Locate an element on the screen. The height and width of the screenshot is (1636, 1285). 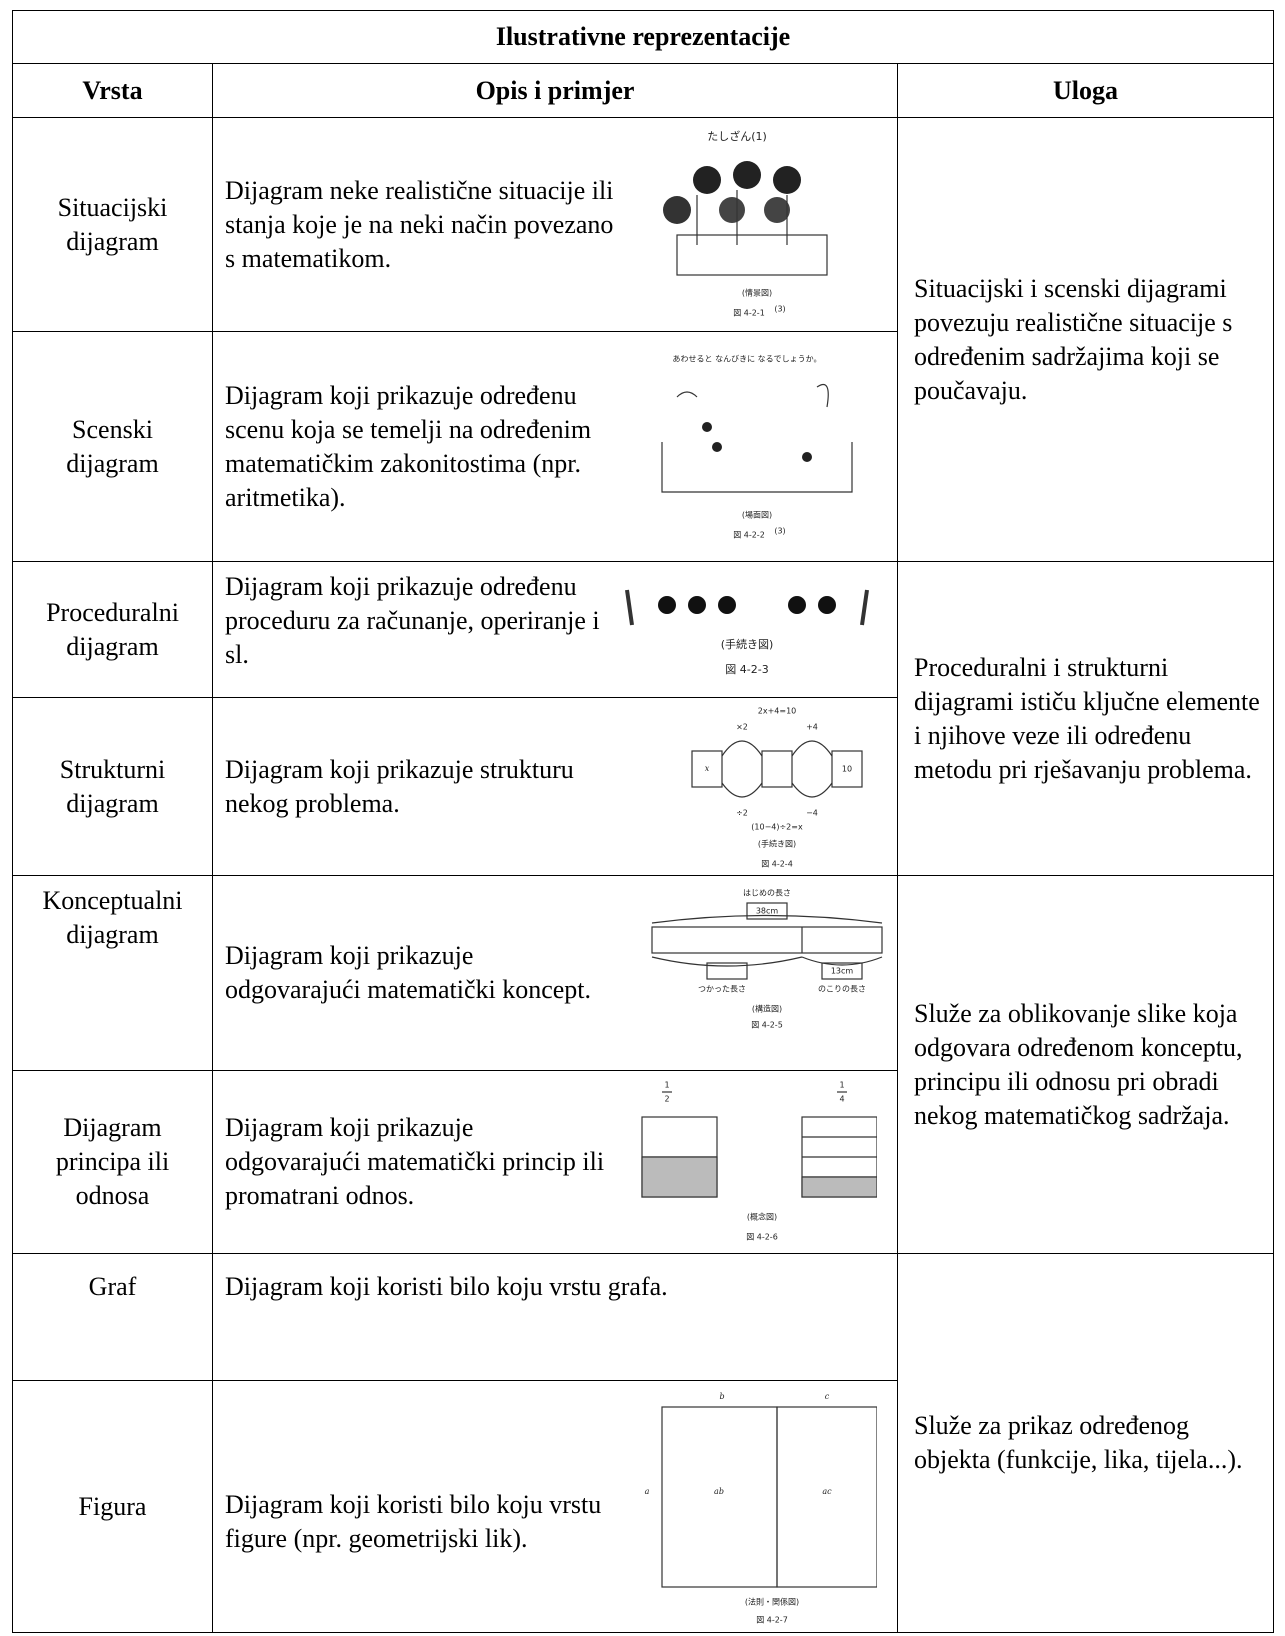
illustration: (手続き図) 図 4-2-3 is located at coordinates (747, 632).